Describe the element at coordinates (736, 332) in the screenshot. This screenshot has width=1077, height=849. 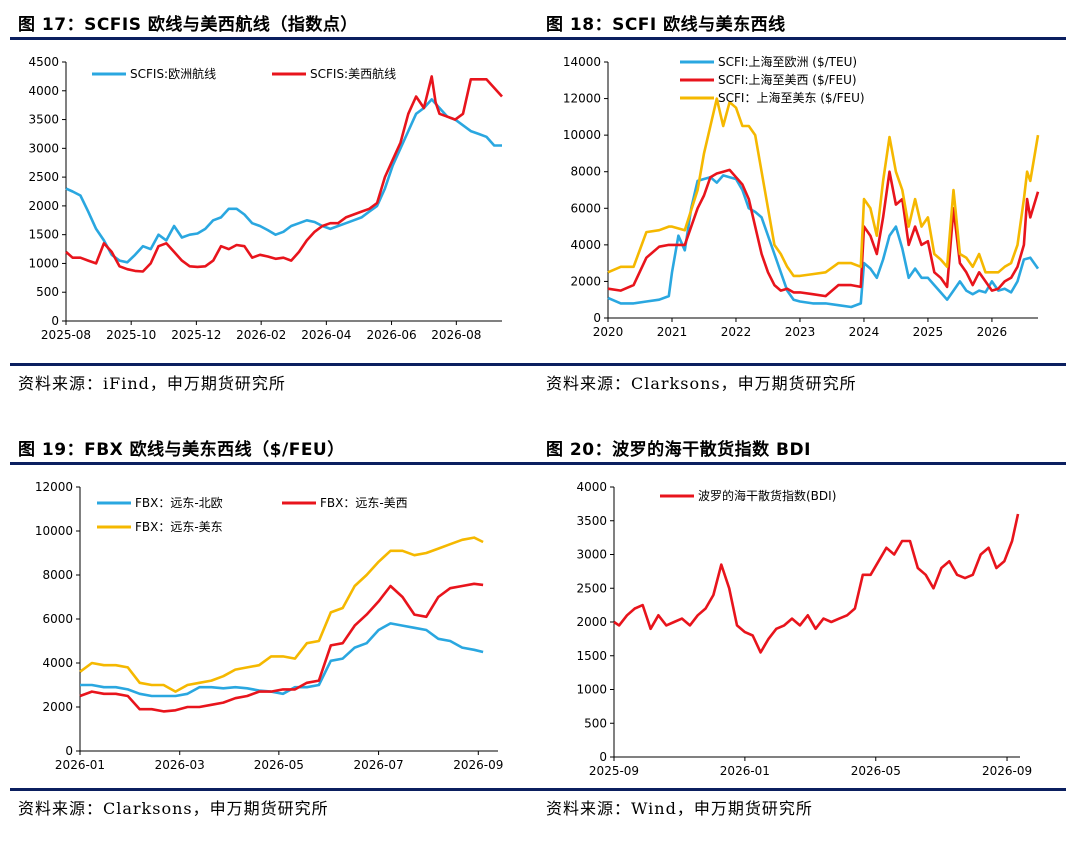
I see `x-tick-label: 2022` at that location.